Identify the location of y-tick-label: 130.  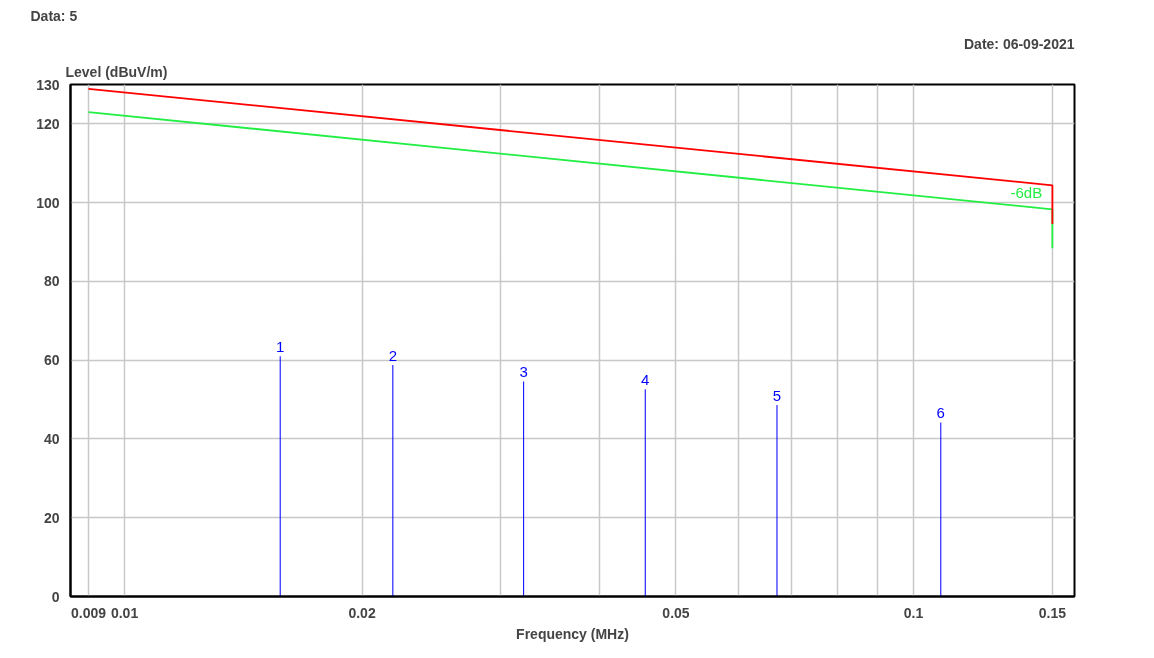
(48, 84).